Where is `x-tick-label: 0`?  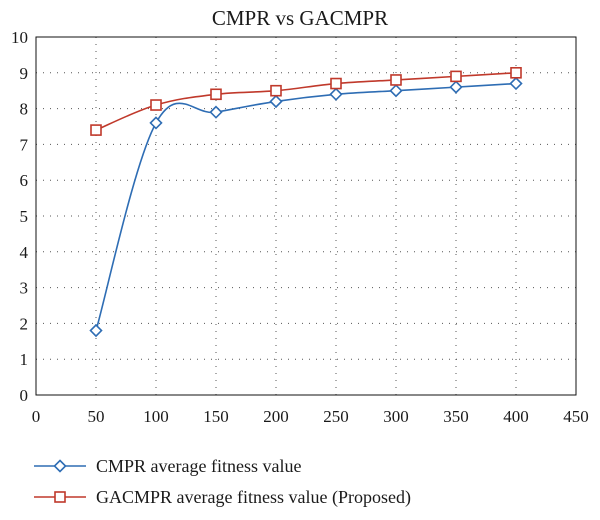 x-tick-label: 0 is located at coordinates (36, 416).